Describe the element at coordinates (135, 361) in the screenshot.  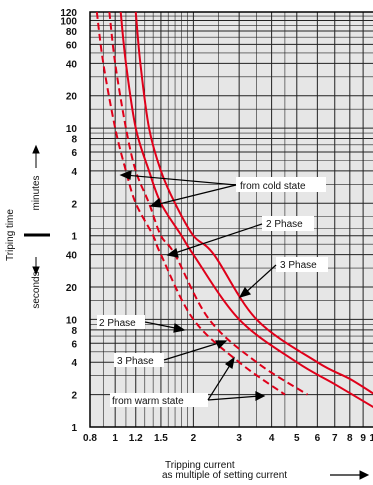
I see `annotation-3phase-warm: 3 Phase` at that location.